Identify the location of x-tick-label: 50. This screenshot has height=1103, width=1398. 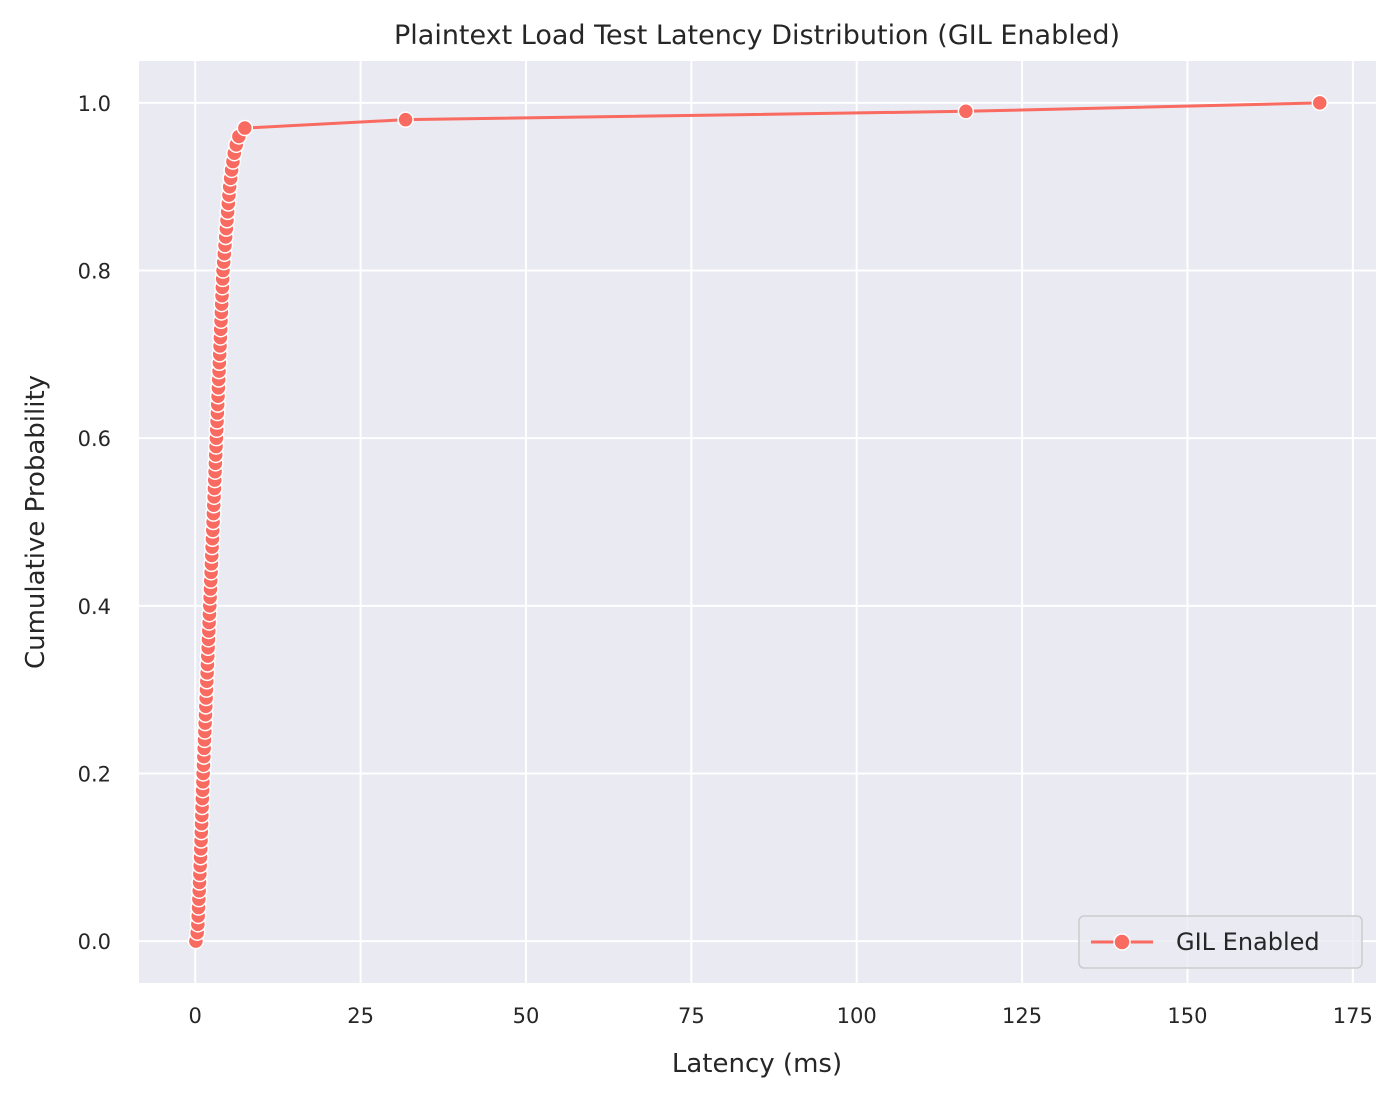
(526, 1016).